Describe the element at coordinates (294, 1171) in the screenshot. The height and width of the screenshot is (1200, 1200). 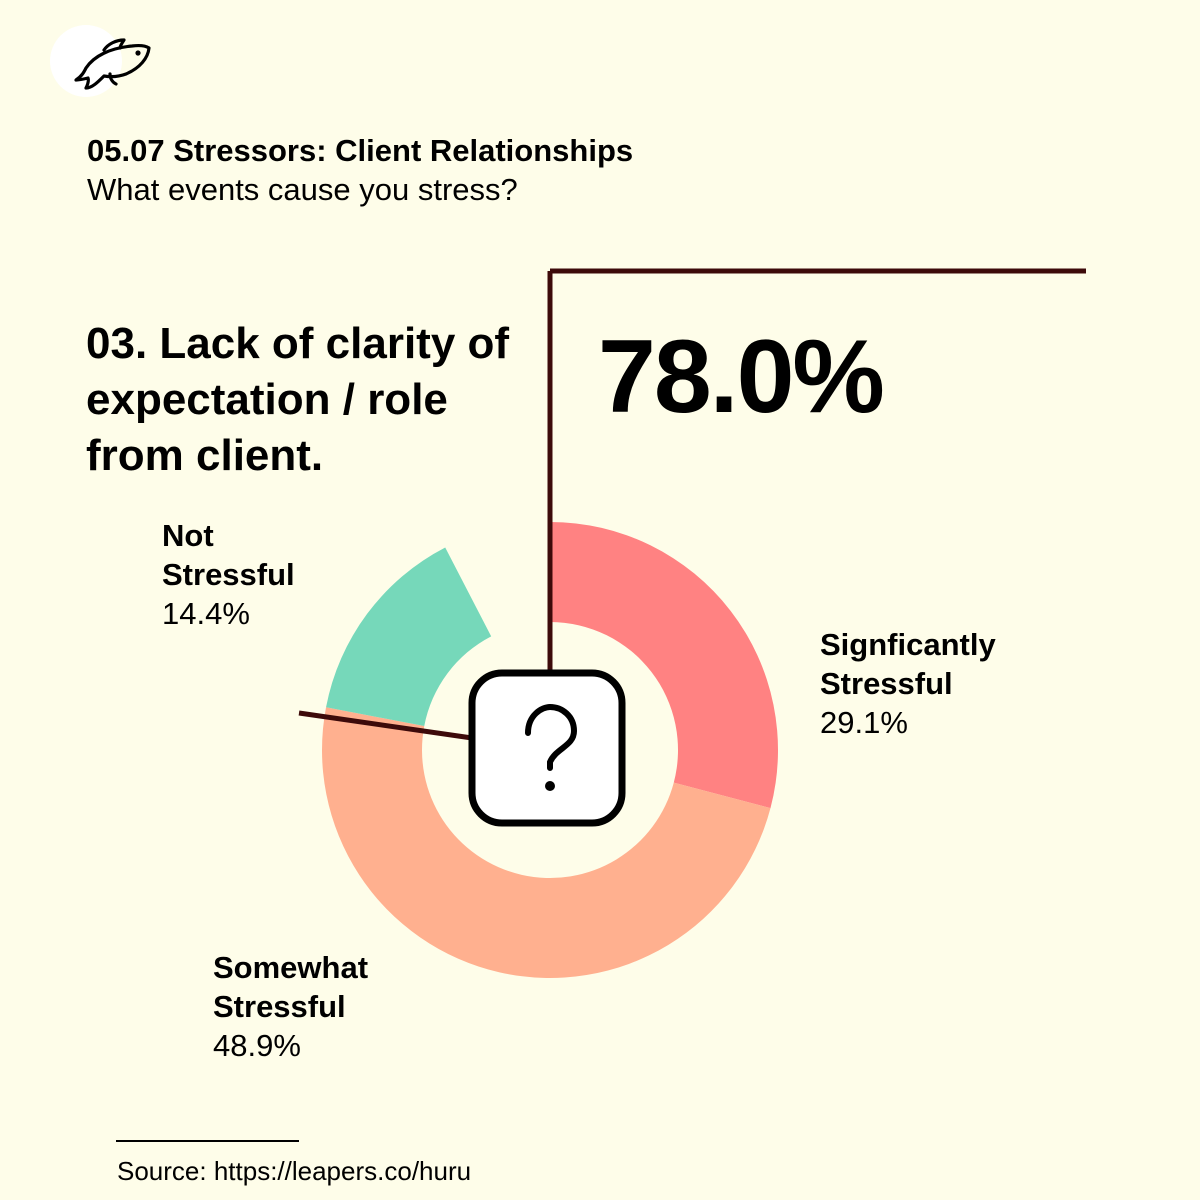
I see `source-citation: Source: https://leapers.co/huru` at that location.